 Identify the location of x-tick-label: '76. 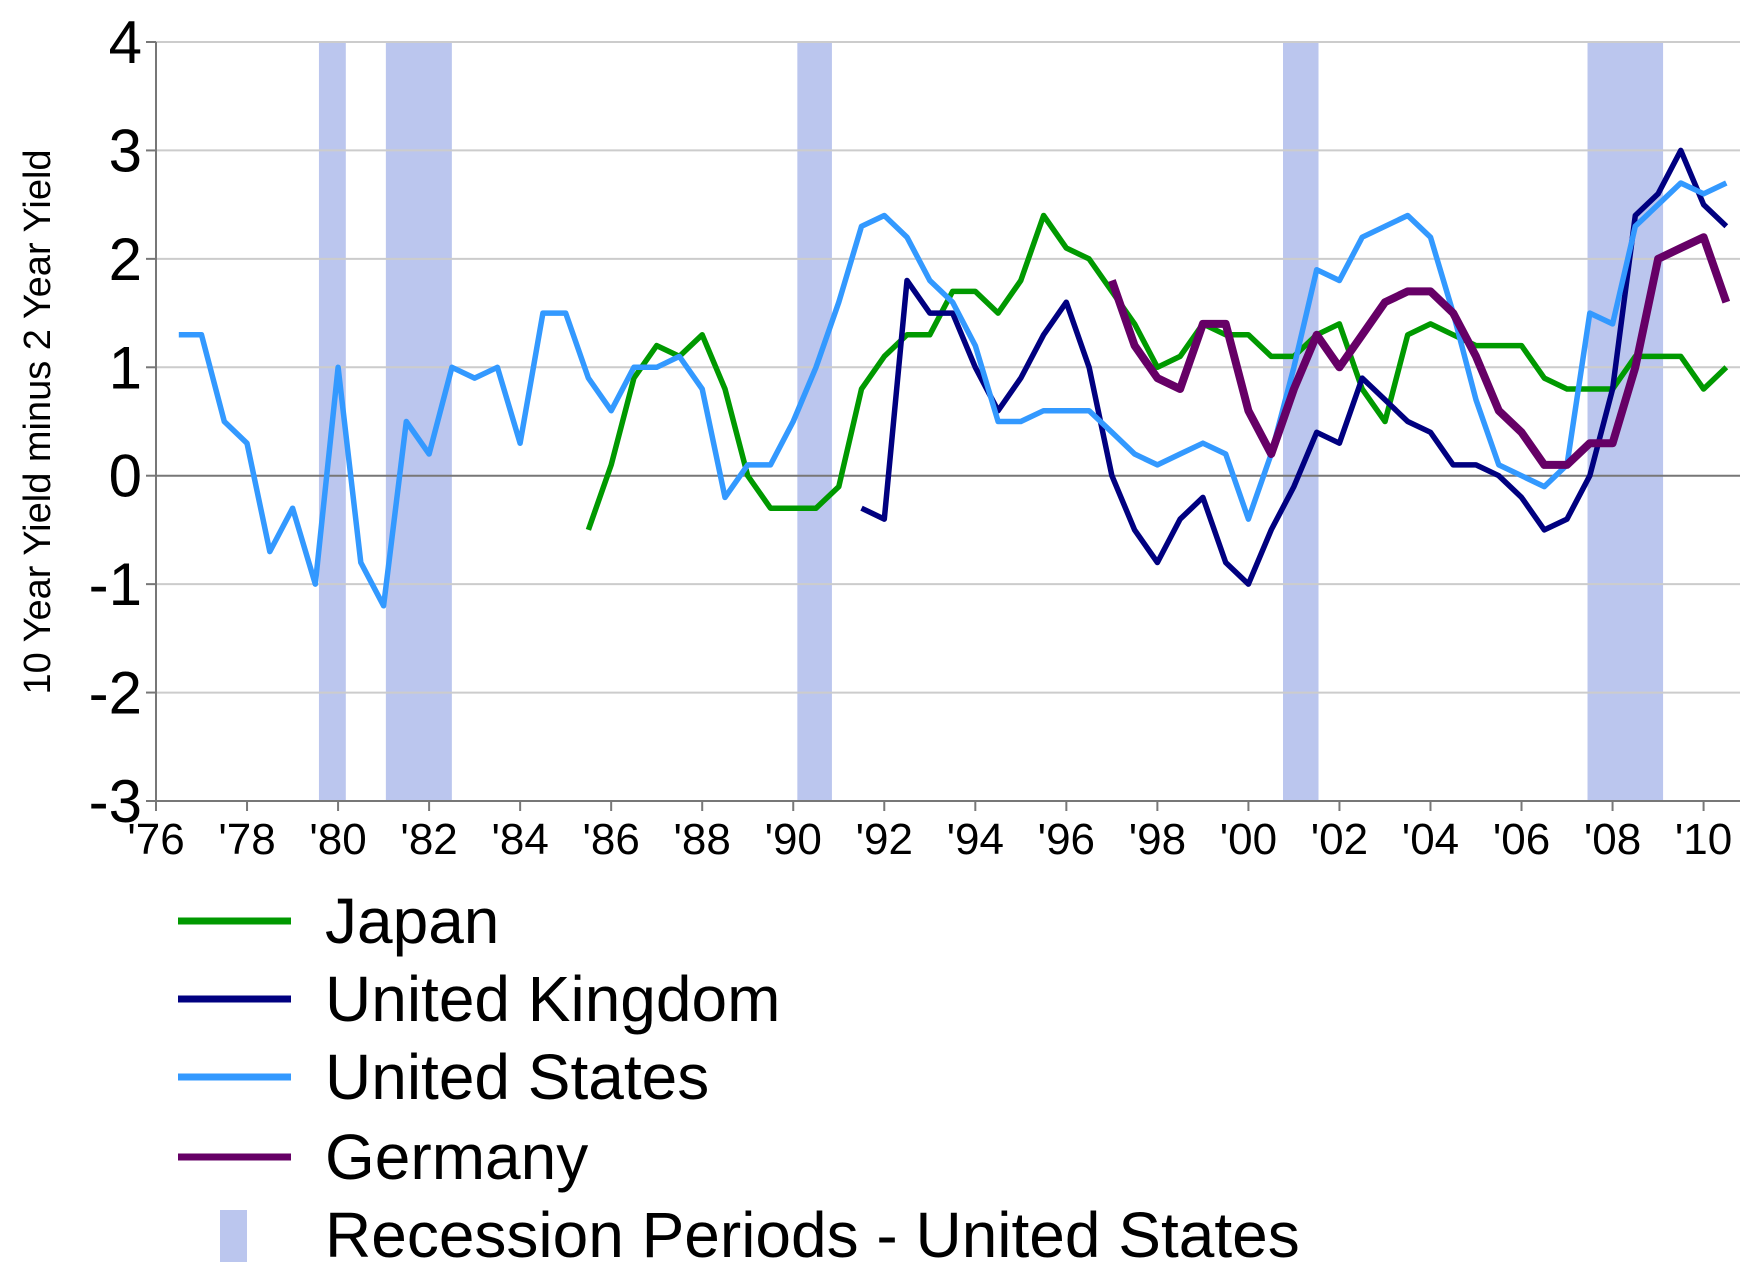
(155, 839).